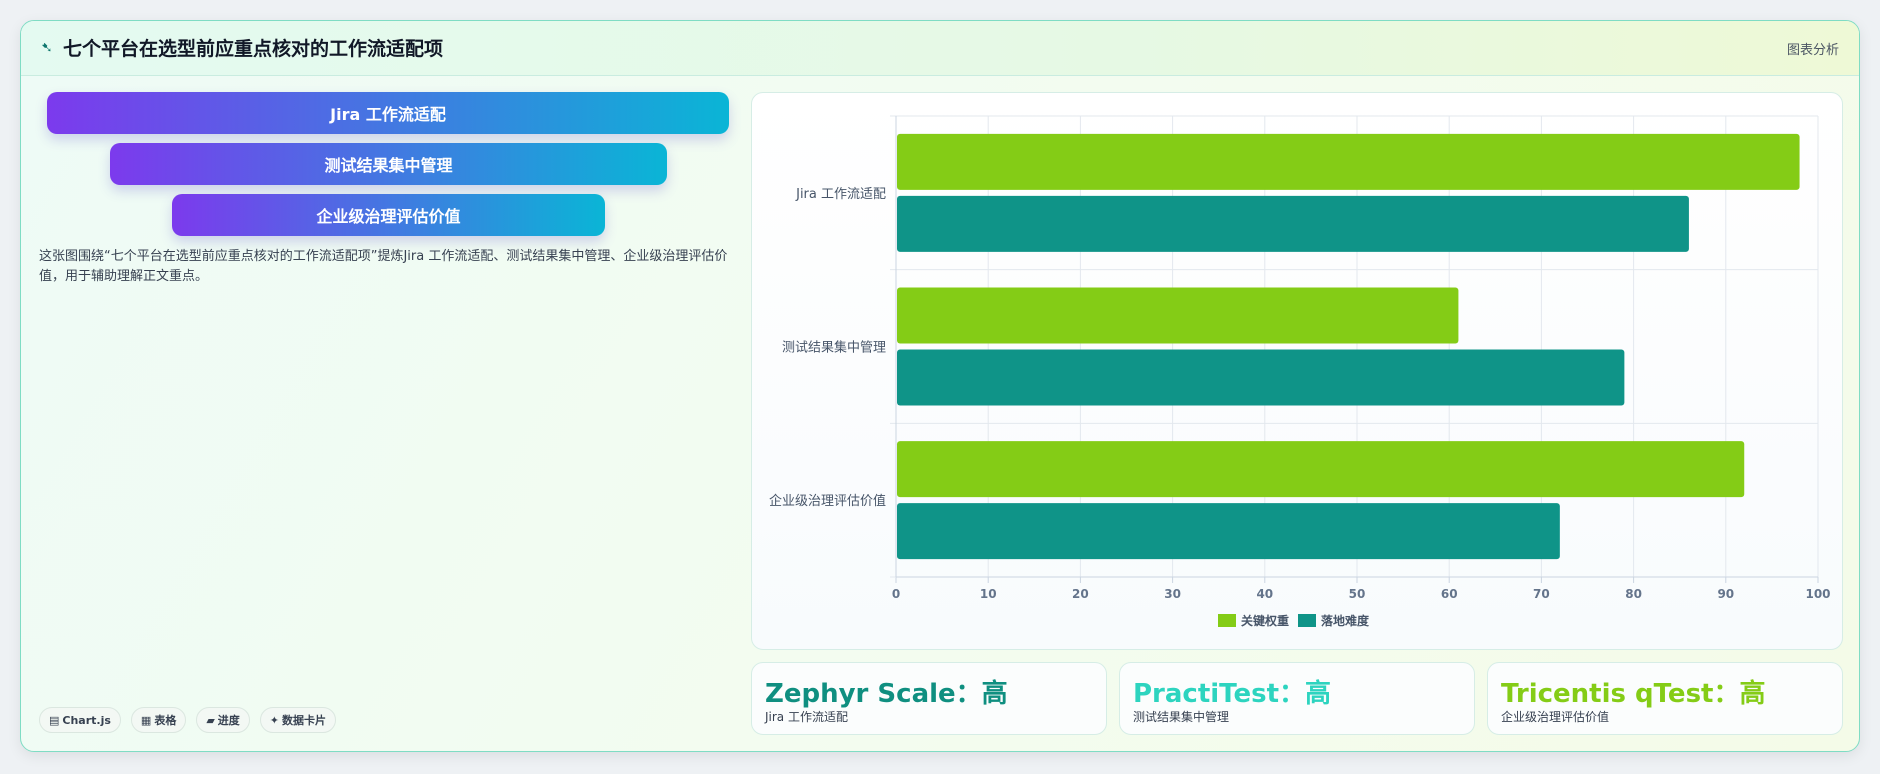  What do you see at coordinates (886, 694) in the screenshot?
I see `stat-value: Zephyr Scale：高` at bounding box center [886, 694].